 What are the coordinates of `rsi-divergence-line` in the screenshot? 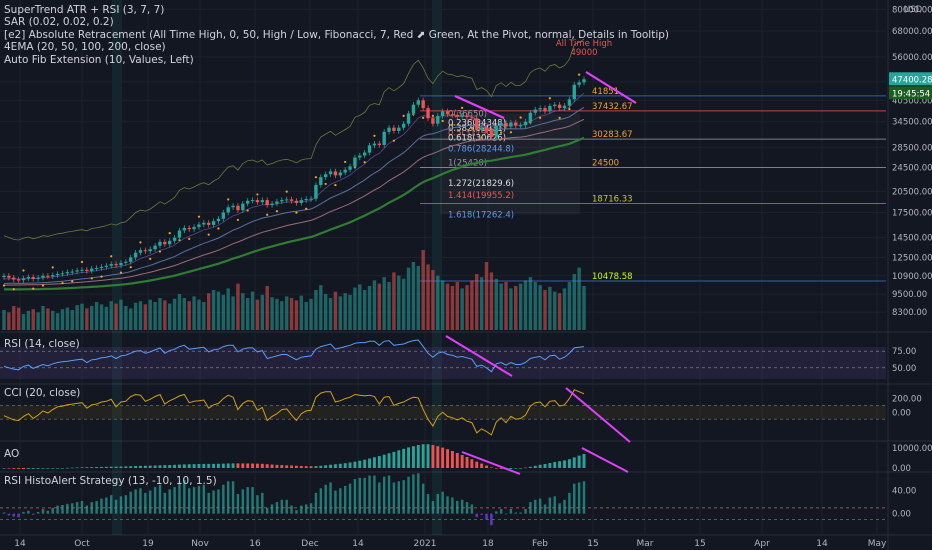 It's located at (479, 356).